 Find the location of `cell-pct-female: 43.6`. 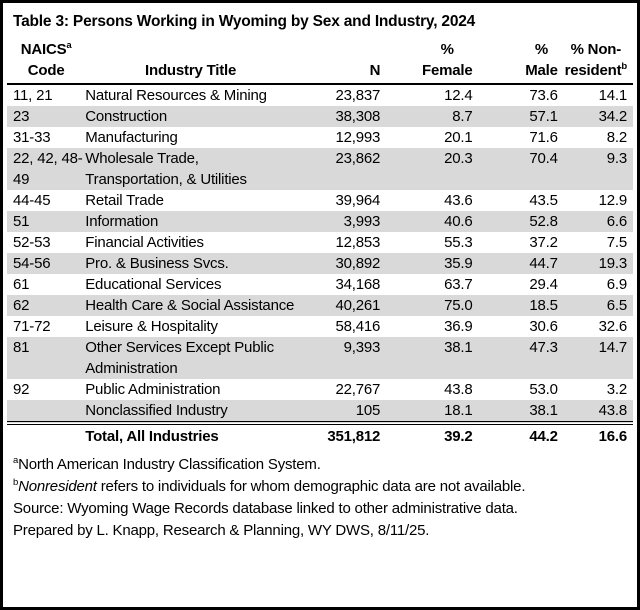

cell-pct-female: 43.6 is located at coordinates (458, 200).